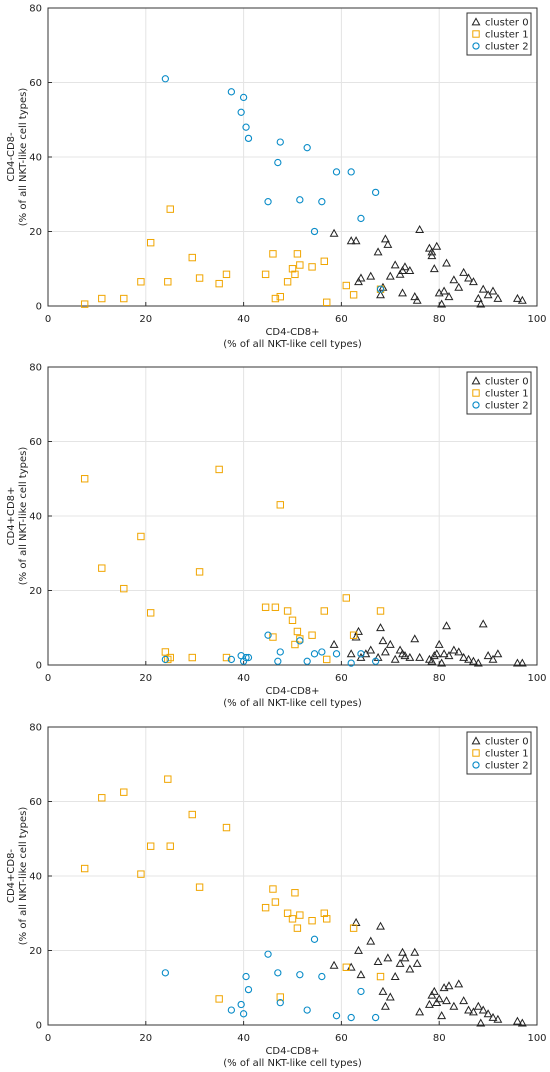  I want to click on x-tick-label: 80, so click(439, 678).